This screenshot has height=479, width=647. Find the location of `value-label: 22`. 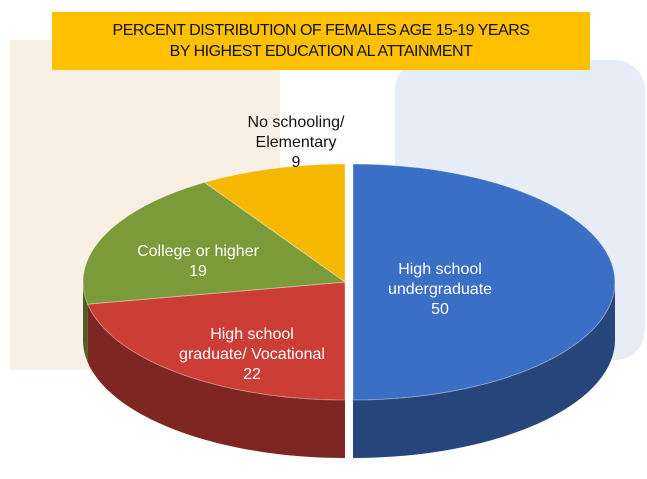

value-label: 22 is located at coordinates (252, 374).